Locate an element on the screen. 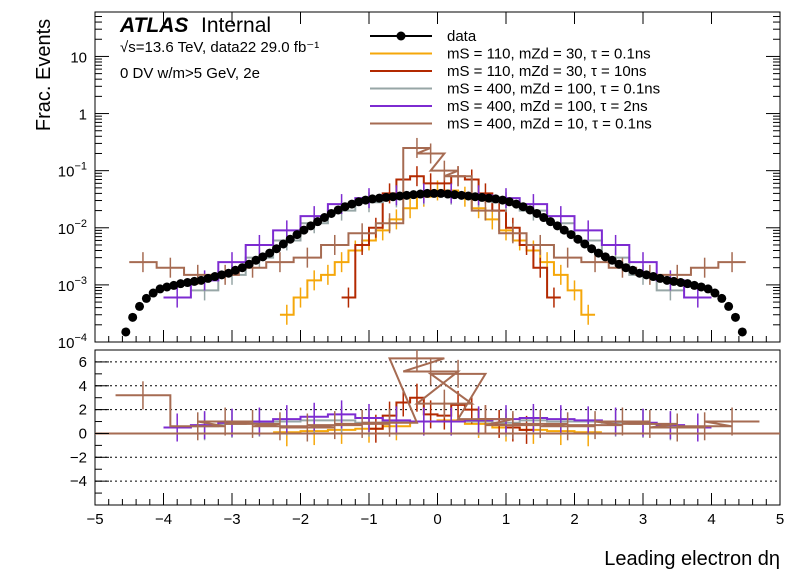  x-tick-label: 4 is located at coordinates (711, 519).